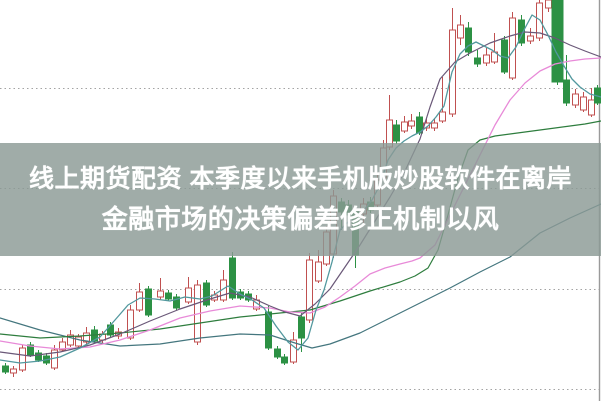 This screenshot has height=401, width=601. Describe the element at coordinates (300, 179) in the screenshot. I see `headline-line-1: 线上期货配资 本季度以来手机版炒股软件在离岸` at that location.